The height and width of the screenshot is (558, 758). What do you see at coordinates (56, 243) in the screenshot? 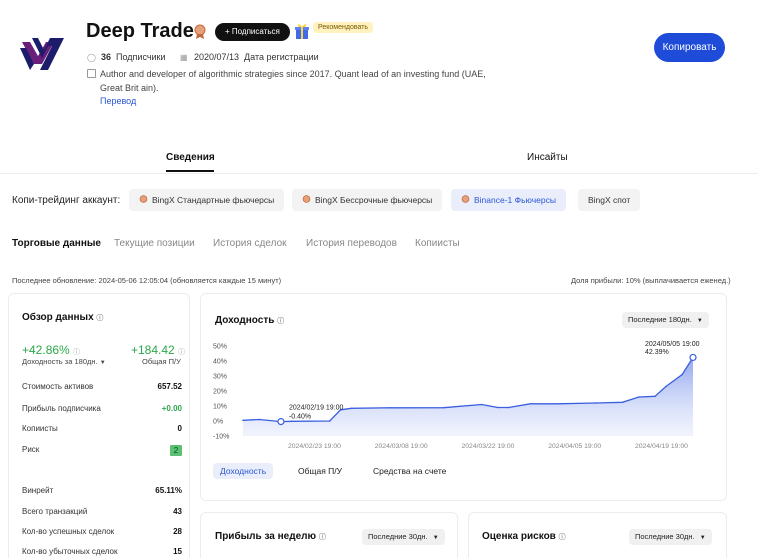
I see `tab-trading-data: Торговые данные` at bounding box center [56, 243].